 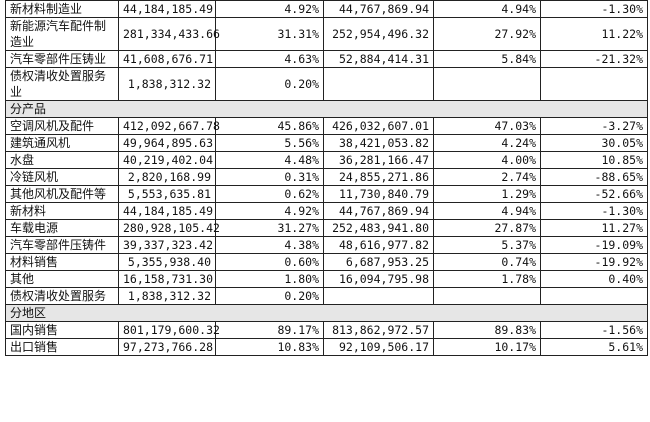 What do you see at coordinates (169, 126) in the screenshot?
I see `cell: 412,092,667.78` at bounding box center [169, 126].